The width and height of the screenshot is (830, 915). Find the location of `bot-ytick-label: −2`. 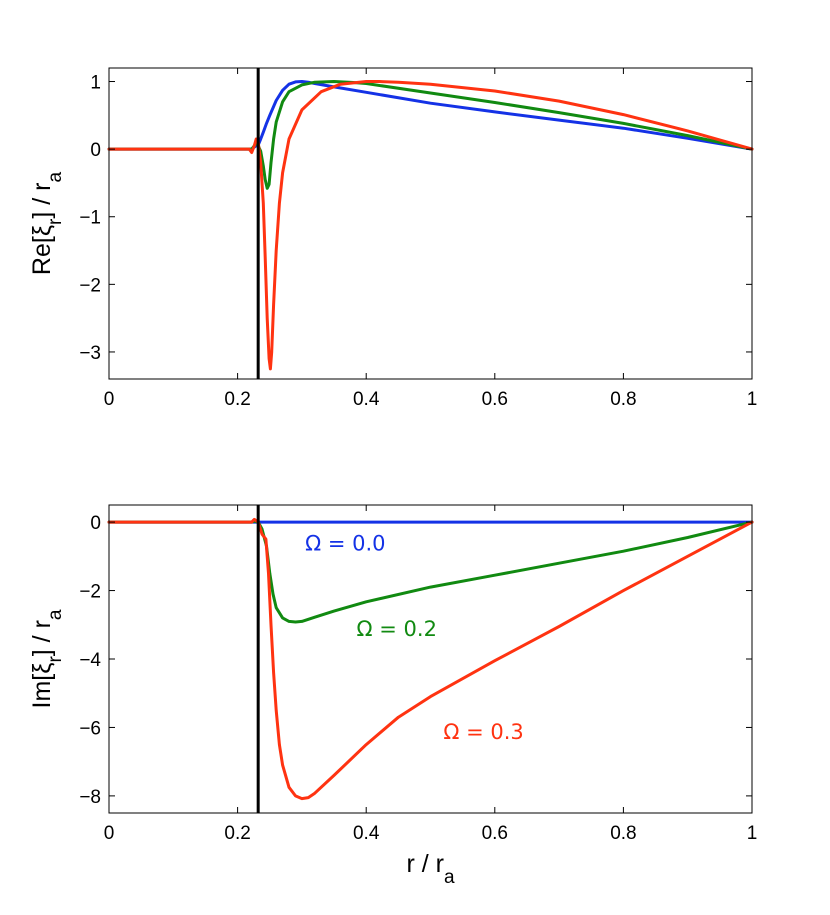

bot-ytick-label: −2 is located at coordinates (90, 592).